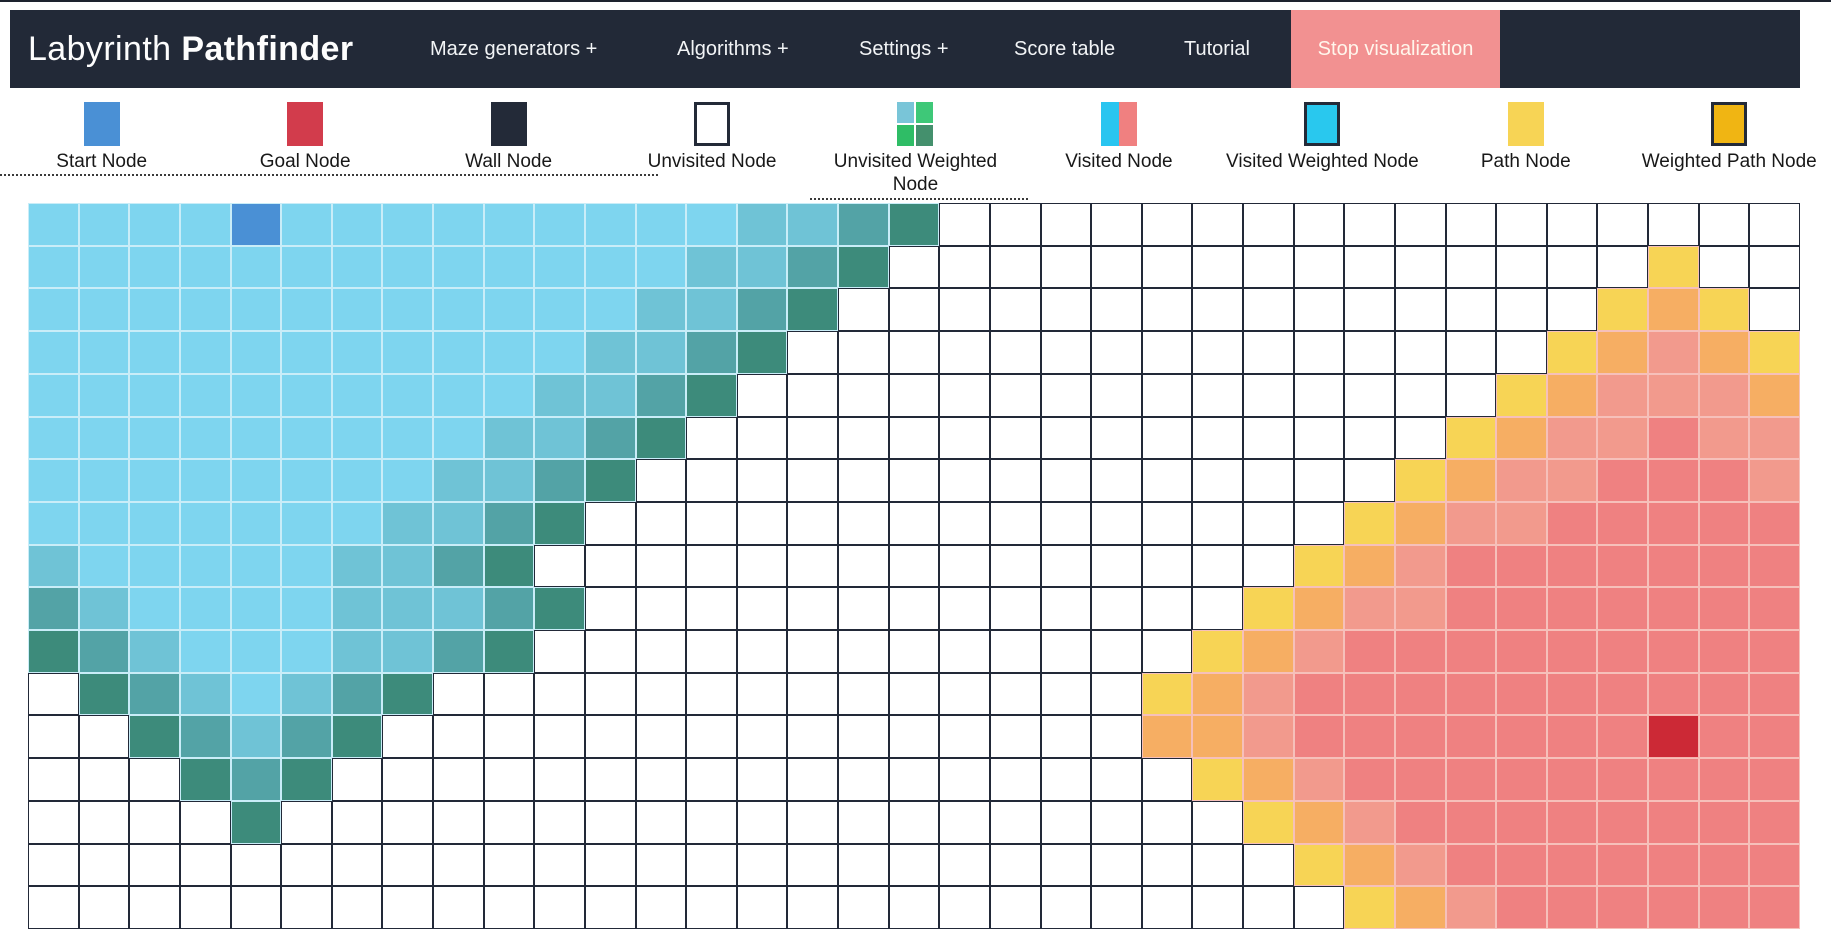 The height and width of the screenshot is (929, 1831). What do you see at coordinates (733, 48) in the screenshot?
I see `nav-item-algorithms: Algorithms +` at bounding box center [733, 48].